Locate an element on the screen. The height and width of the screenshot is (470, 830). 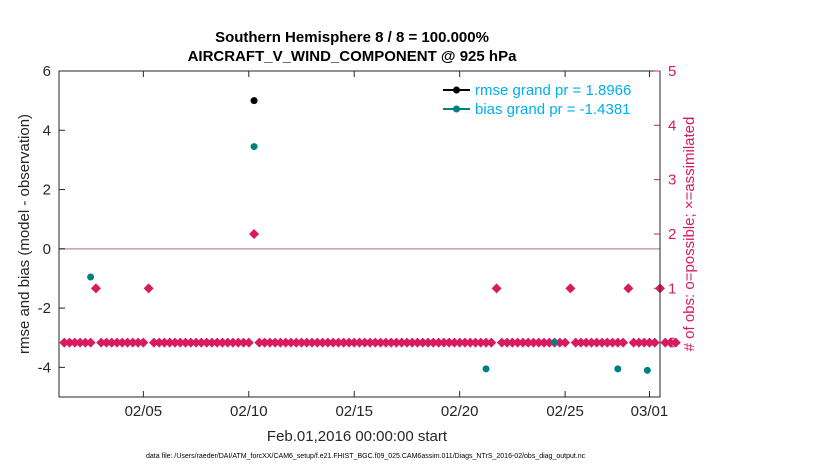
y-right-tick-label: 1 is located at coordinates (672, 288).